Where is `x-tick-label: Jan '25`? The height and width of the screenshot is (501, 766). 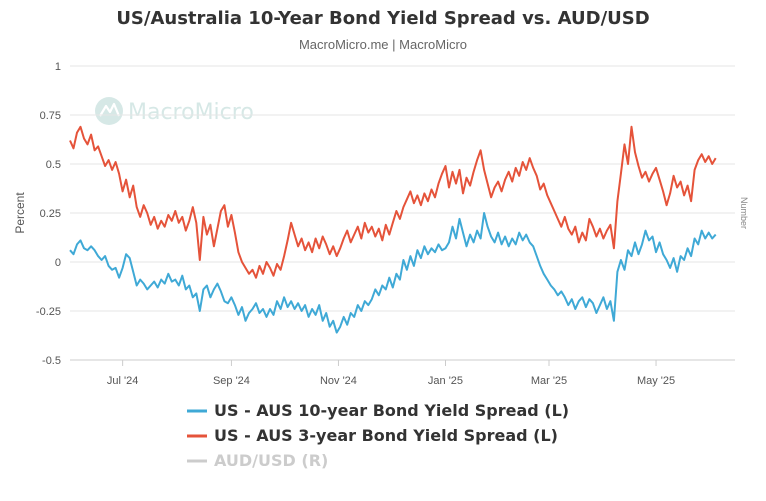 x-tick-label: Jan '25 is located at coordinates (445, 381).